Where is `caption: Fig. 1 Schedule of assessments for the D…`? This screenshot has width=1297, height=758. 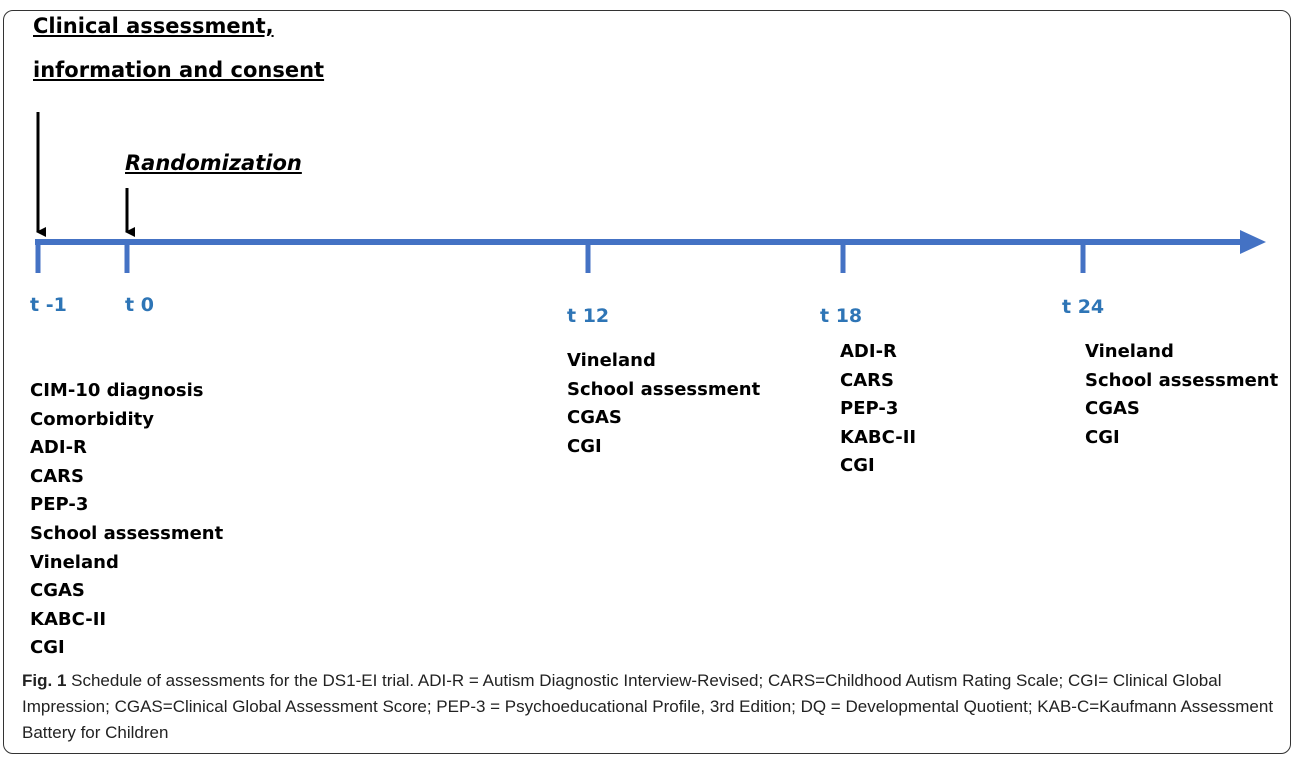
caption: Fig. 1 Schedule of assessments for the D… is located at coordinates (649, 707).